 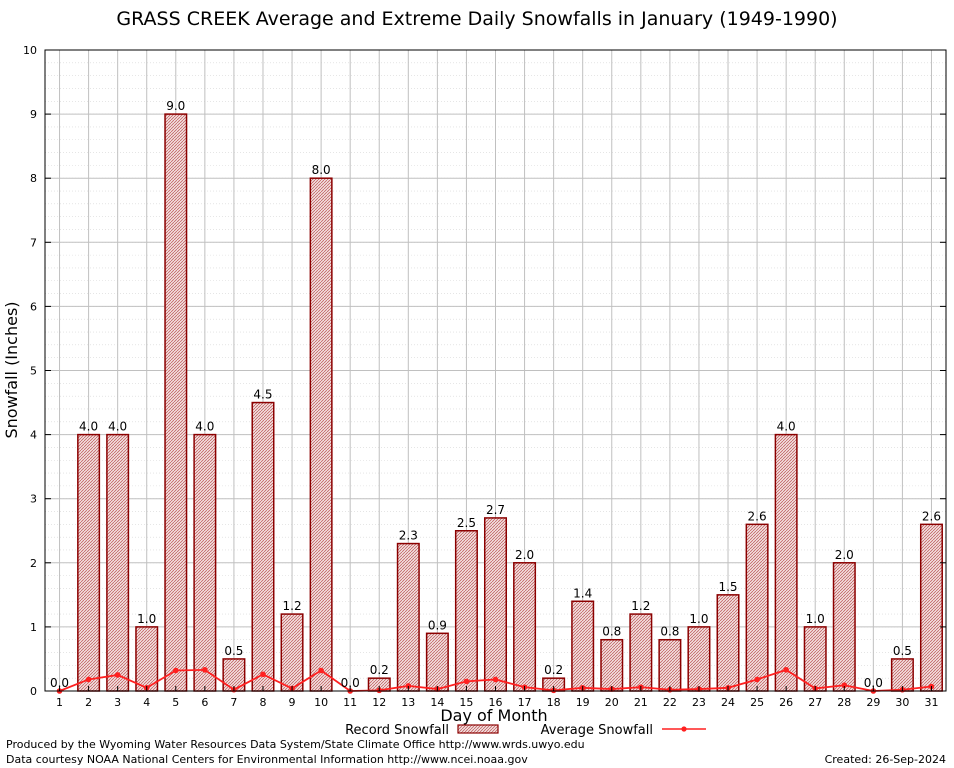 What do you see at coordinates (525, 702) in the screenshot?
I see `x-tick-label: 17` at bounding box center [525, 702].